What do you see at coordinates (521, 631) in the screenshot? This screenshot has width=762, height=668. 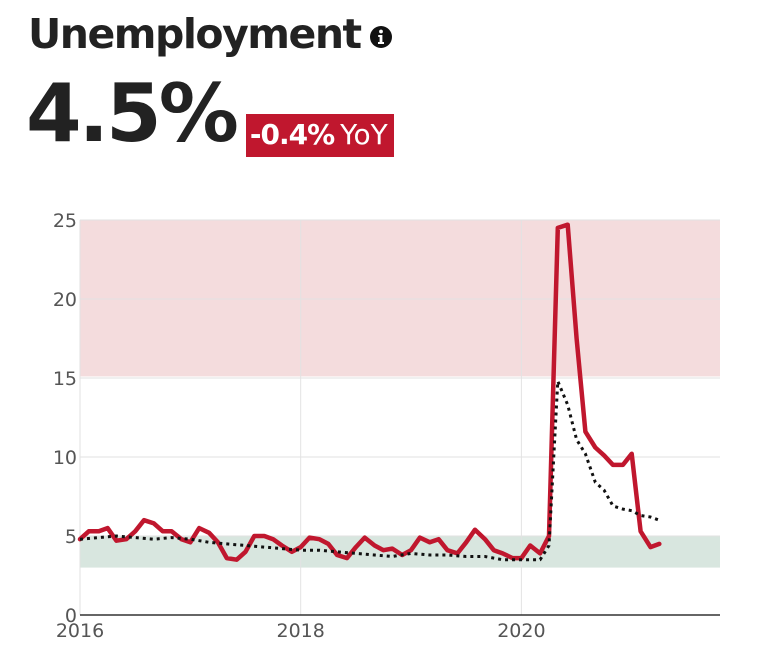 I see `x-tick-label: 2020` at bounding box center [521, 631].